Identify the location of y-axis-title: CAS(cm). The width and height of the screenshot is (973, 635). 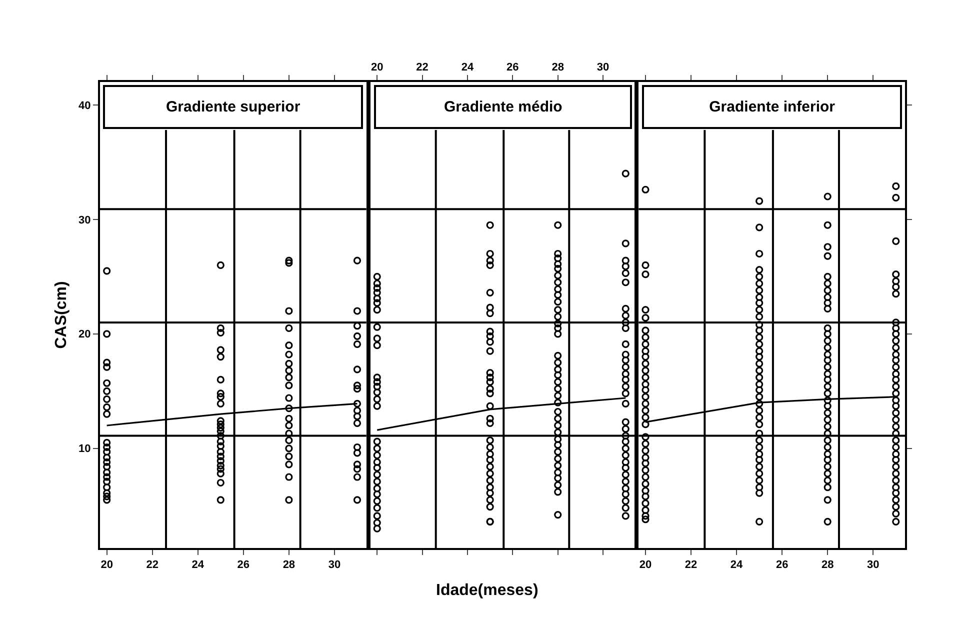
(61, 315).